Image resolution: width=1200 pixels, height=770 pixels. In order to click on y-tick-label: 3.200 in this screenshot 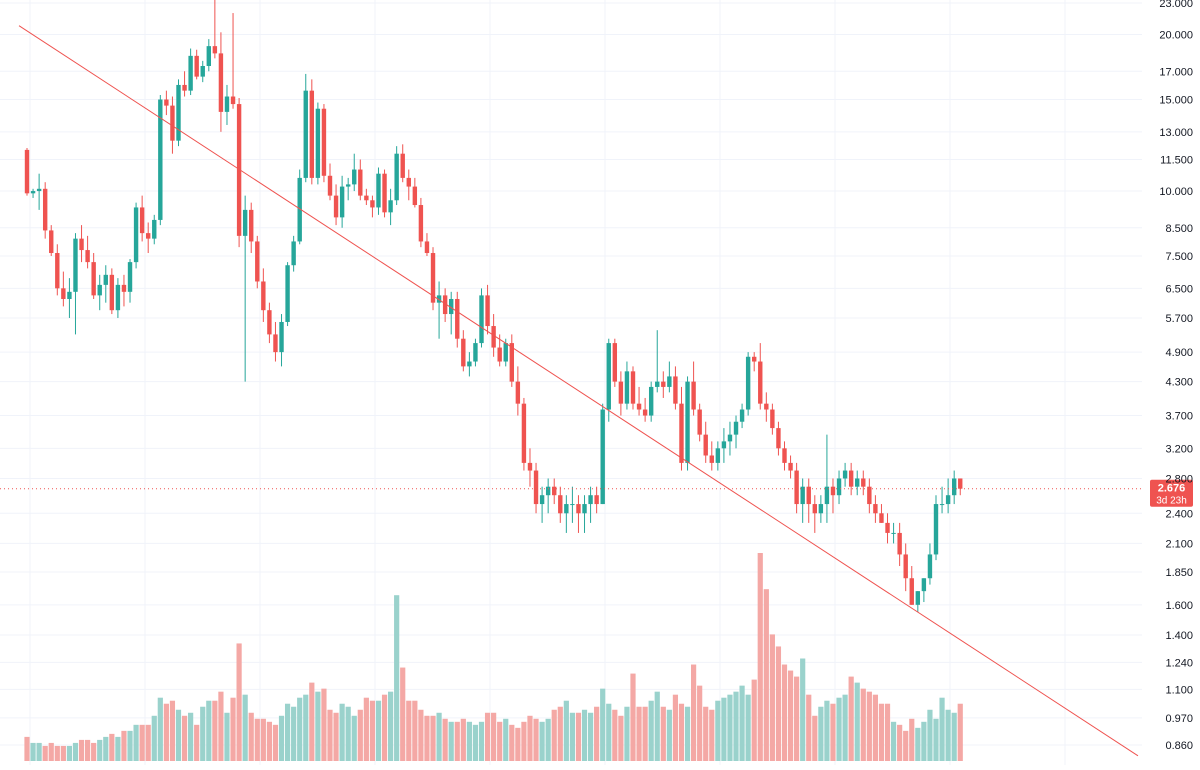, I will do `click(1179, 449)`.